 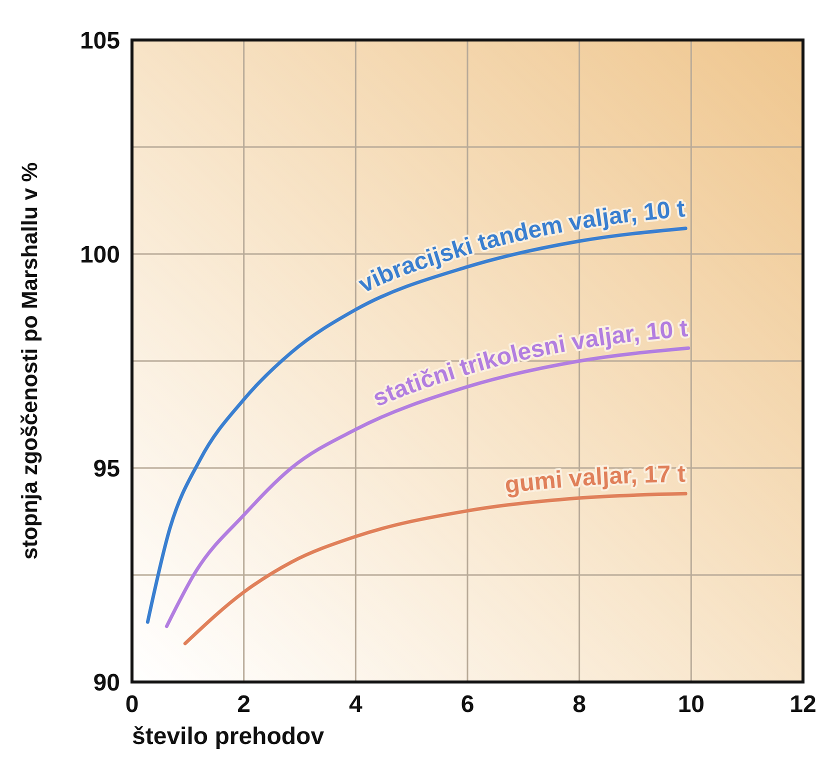 I want to click on x-tick-label: 4, so click(x=355, y=704).